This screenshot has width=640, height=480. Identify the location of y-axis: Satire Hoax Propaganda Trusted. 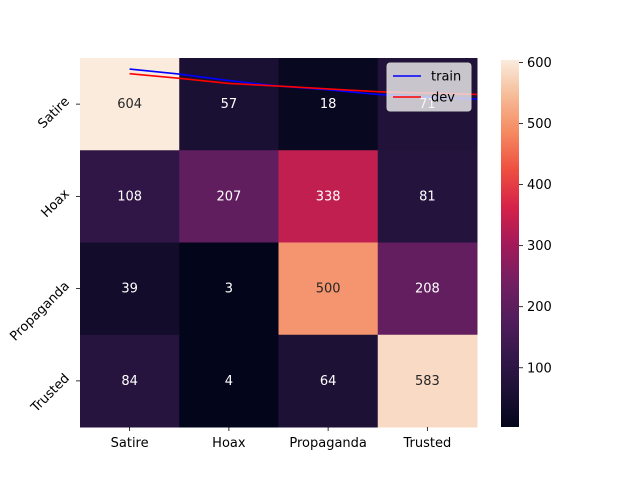
(43, 255).